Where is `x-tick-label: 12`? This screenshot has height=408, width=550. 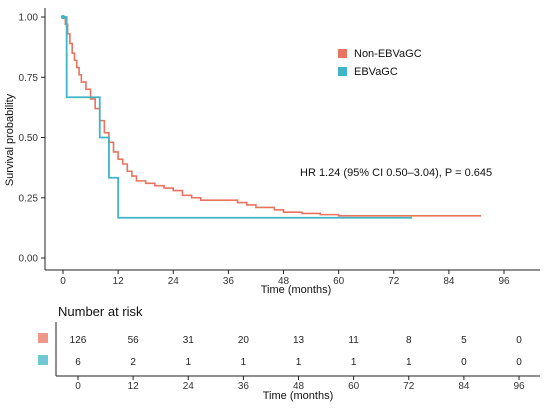 x-tick-label: 12 is located at coordinates (119, 281).